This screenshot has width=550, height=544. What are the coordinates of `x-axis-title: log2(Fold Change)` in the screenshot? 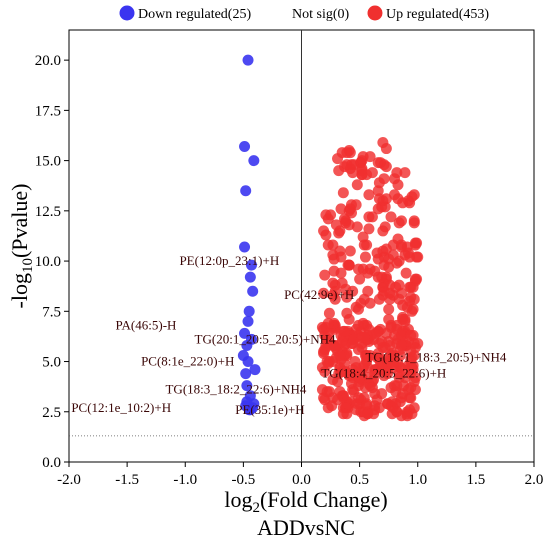 It's located at (305, 501).